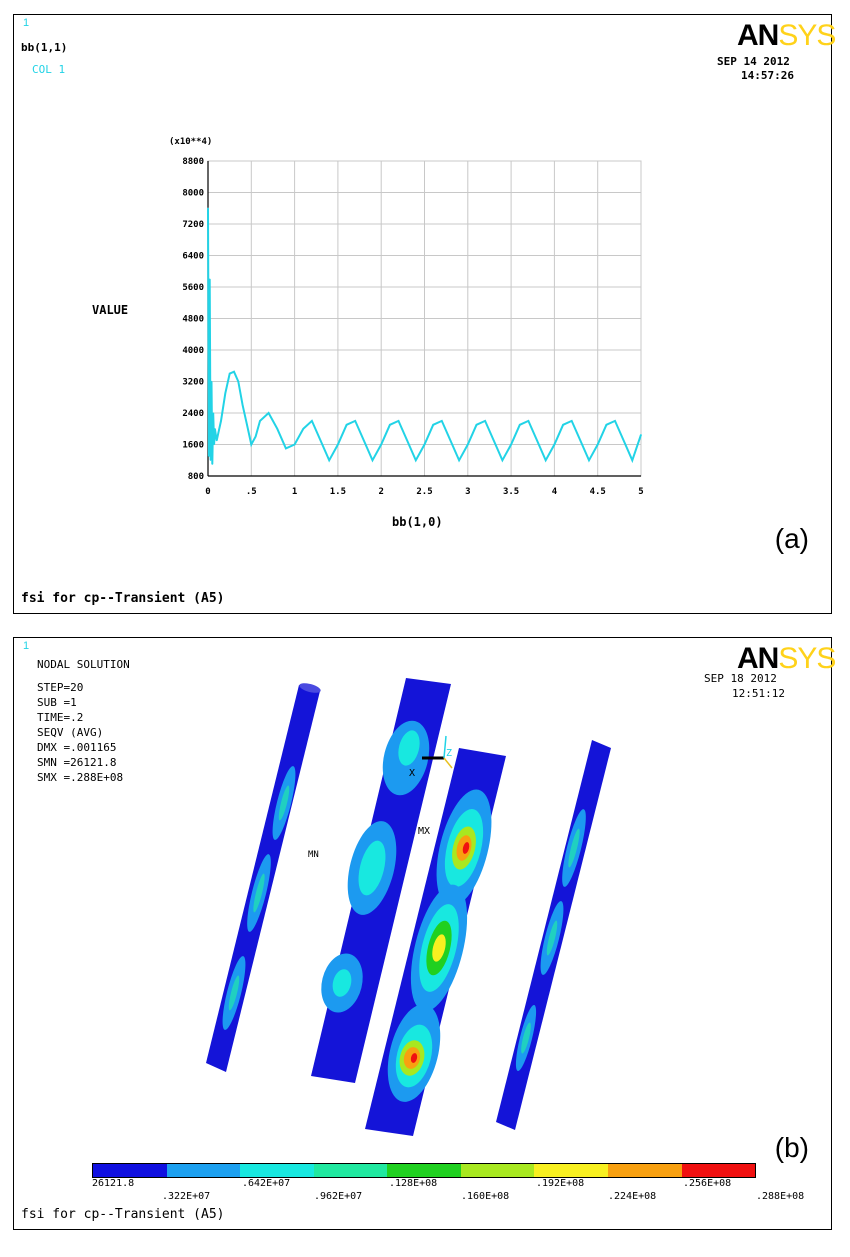 The height and width of the screenshot is (1257, 850). Describe the element at coordinates (632, 1196) in the screenshot. I see `legend-label: .224E+08` at that location.